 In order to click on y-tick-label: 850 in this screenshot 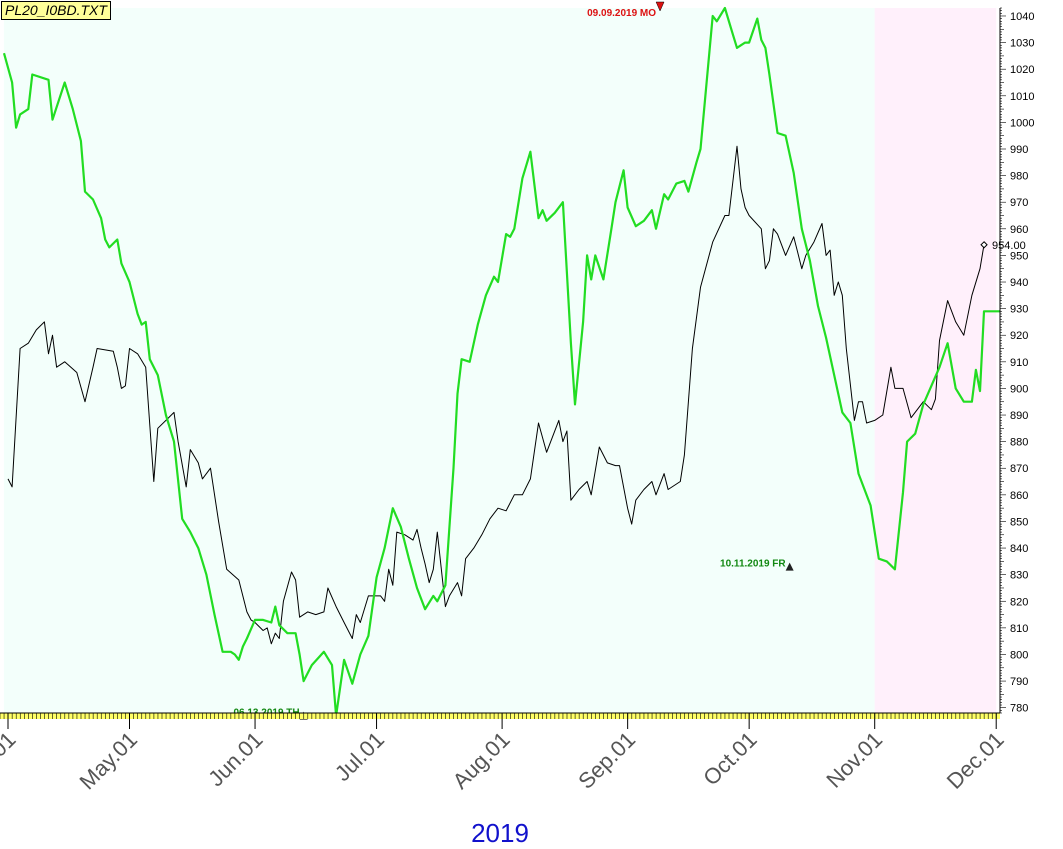, I will do `click(1019, 522)`.